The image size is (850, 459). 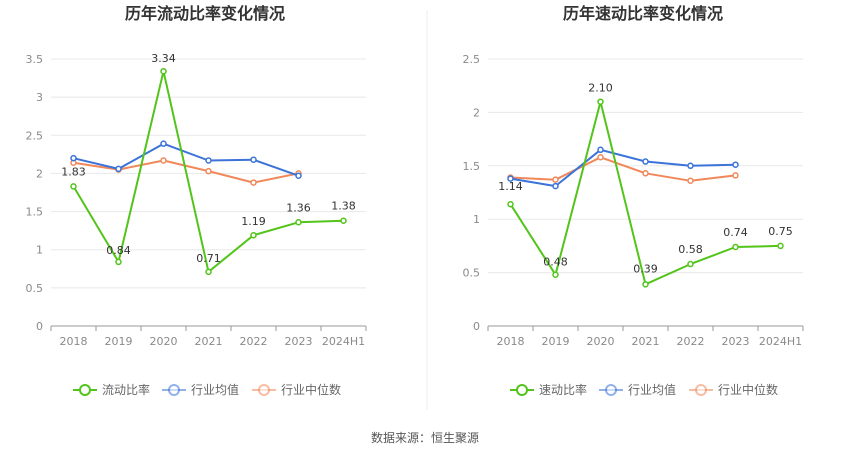 I want to click on data-label: 1.14, so click(x=510, y=186).